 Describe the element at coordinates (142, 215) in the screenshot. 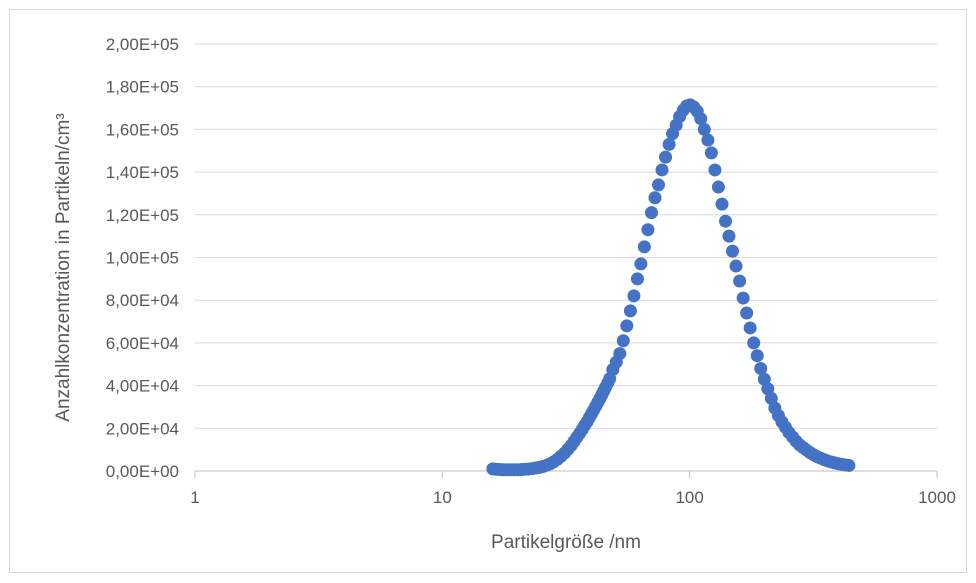

I see `y-tick-label: 1,20E+05` at that location.